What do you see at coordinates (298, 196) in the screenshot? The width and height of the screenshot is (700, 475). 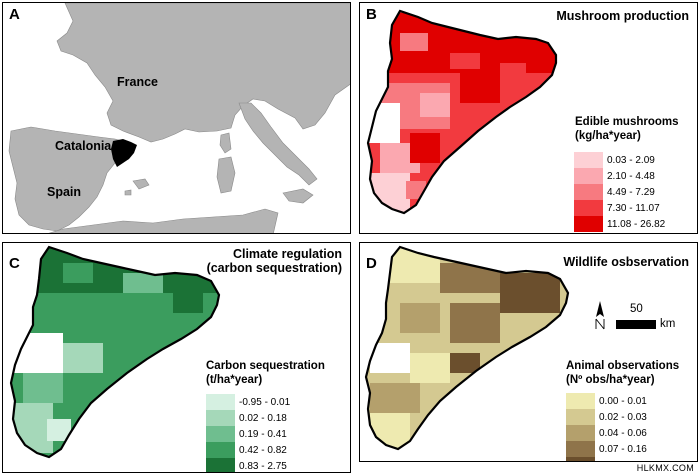 I see `sicily-land` at bounding box center [298, 196].